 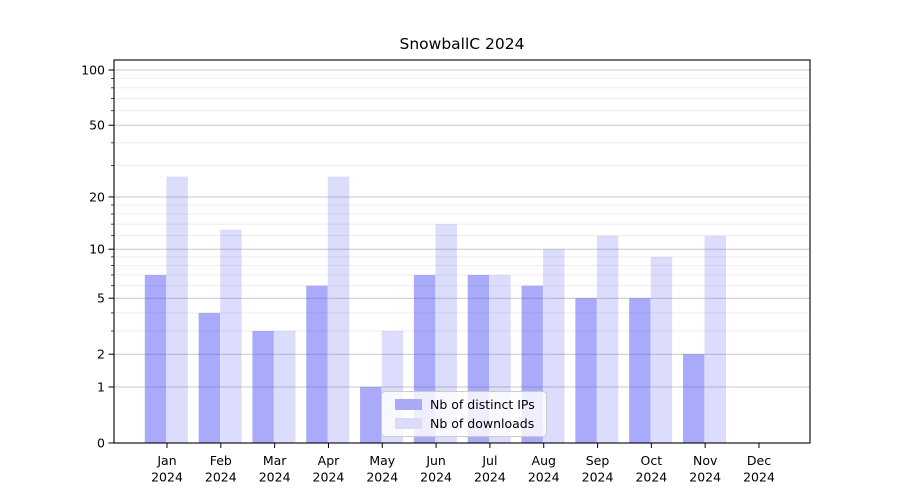 What do you see at coordinates (177, 309) in the screenshot?
I see `bar-downloads-jan` at bounding box center [177, 309].